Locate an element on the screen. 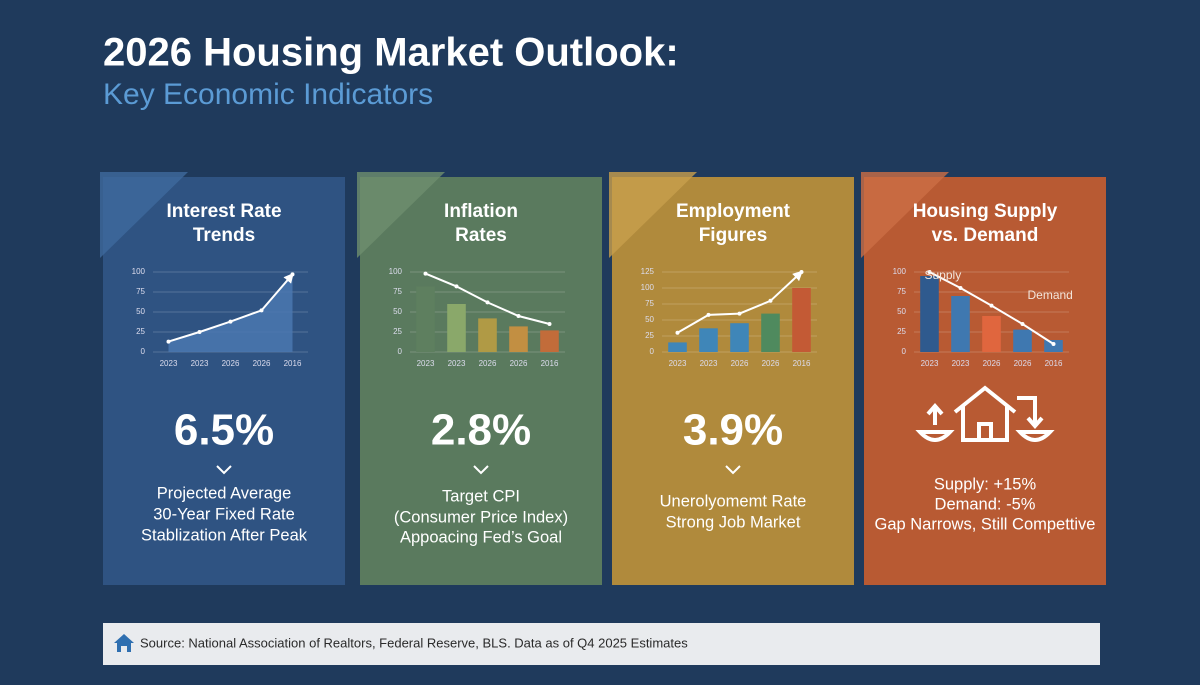 The image size is (1200, 685). card-text: Projected Average is located at coordinates (224, 493).